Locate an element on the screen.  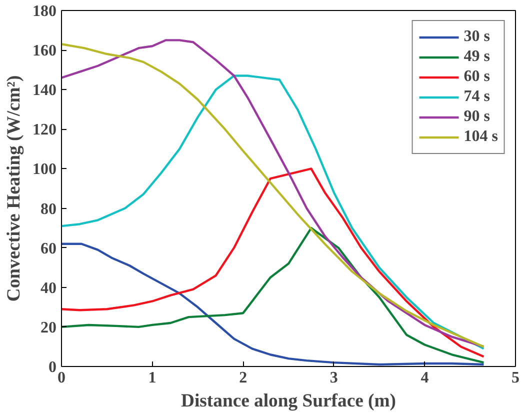
y-tick-label: 120 is located at coordinates (44, 130).